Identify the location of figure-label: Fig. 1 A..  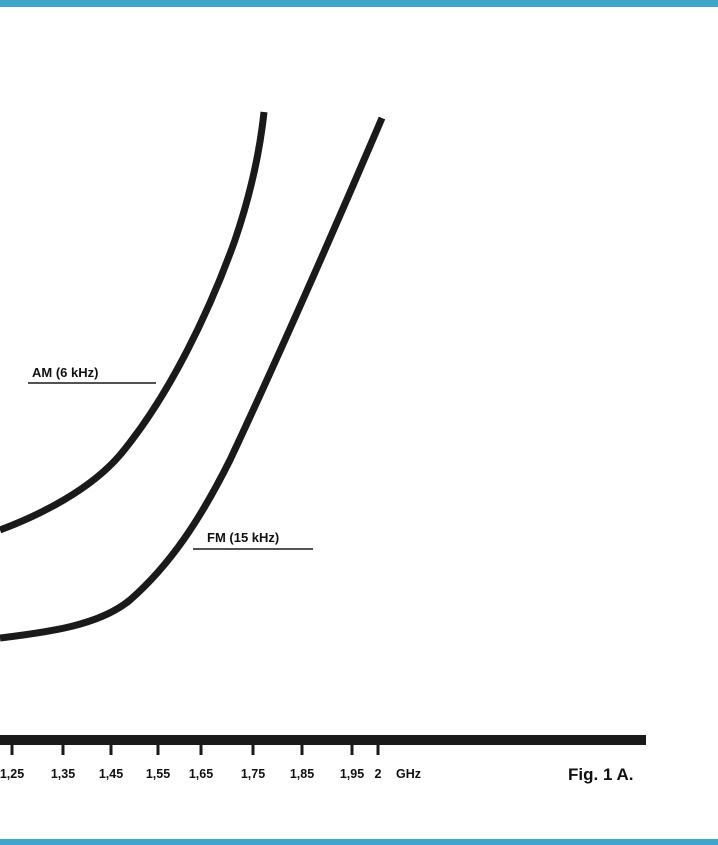
(601, 774).